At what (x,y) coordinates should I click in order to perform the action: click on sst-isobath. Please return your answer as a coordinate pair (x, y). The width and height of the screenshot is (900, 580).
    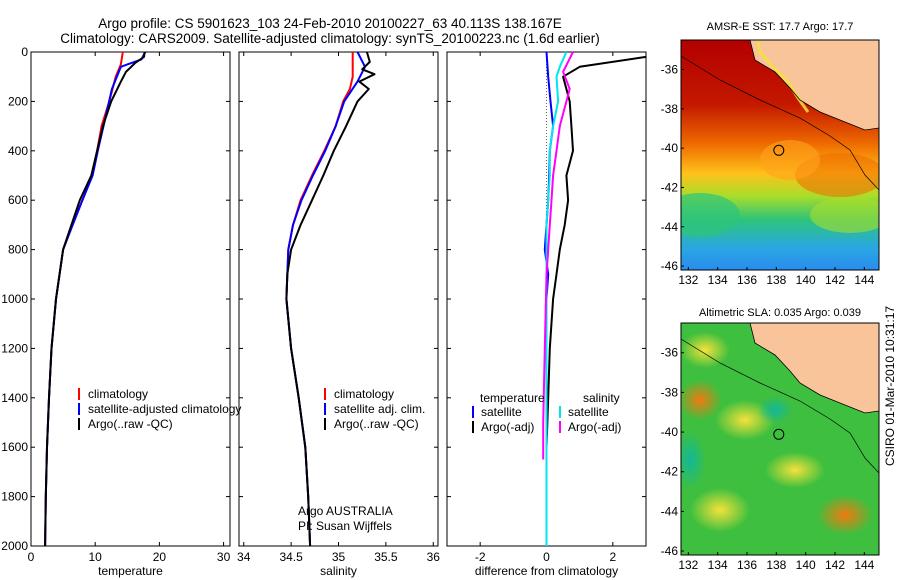
    Looking at the image, I should click on (780, 123).